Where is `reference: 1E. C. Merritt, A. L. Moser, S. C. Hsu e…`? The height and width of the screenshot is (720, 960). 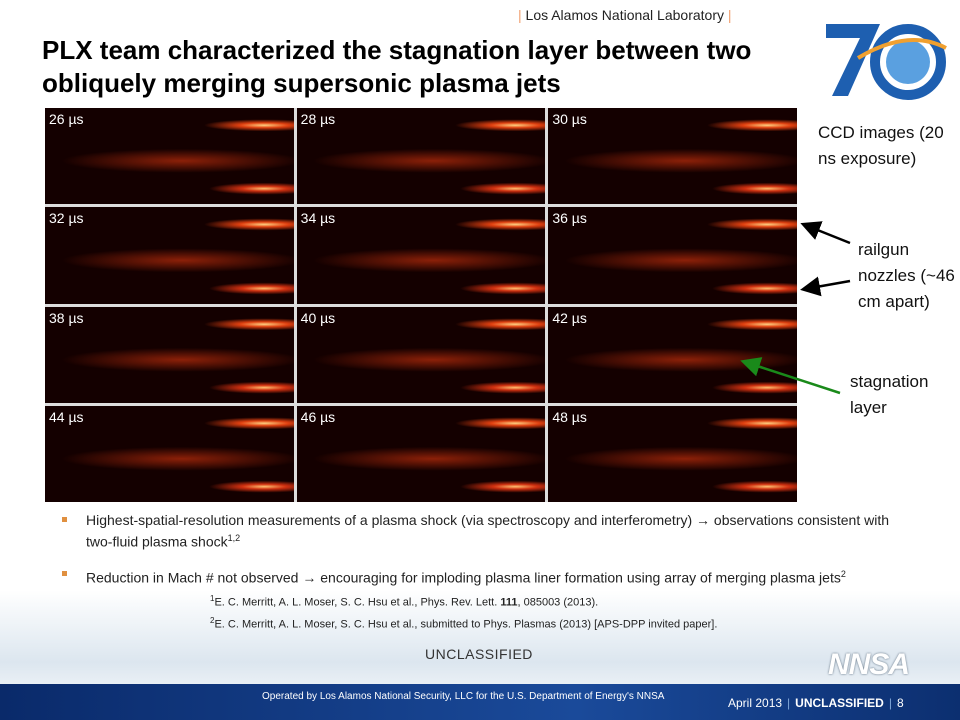
reference: 1E. C. Merritt, A. L. Moser, S. C. Hsu e… is located at coordinates (463, 601).